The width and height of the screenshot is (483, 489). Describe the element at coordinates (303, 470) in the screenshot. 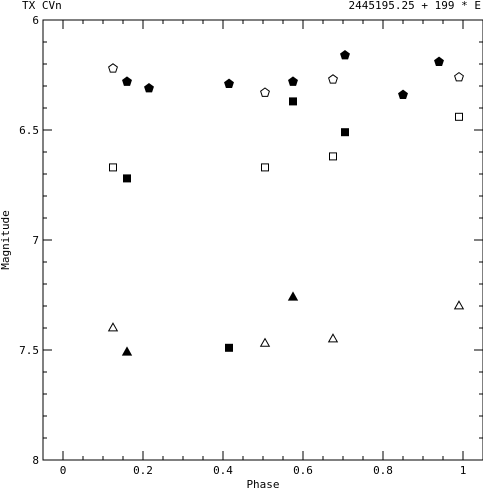

I see `x-tick-label: 0.6` at that location.